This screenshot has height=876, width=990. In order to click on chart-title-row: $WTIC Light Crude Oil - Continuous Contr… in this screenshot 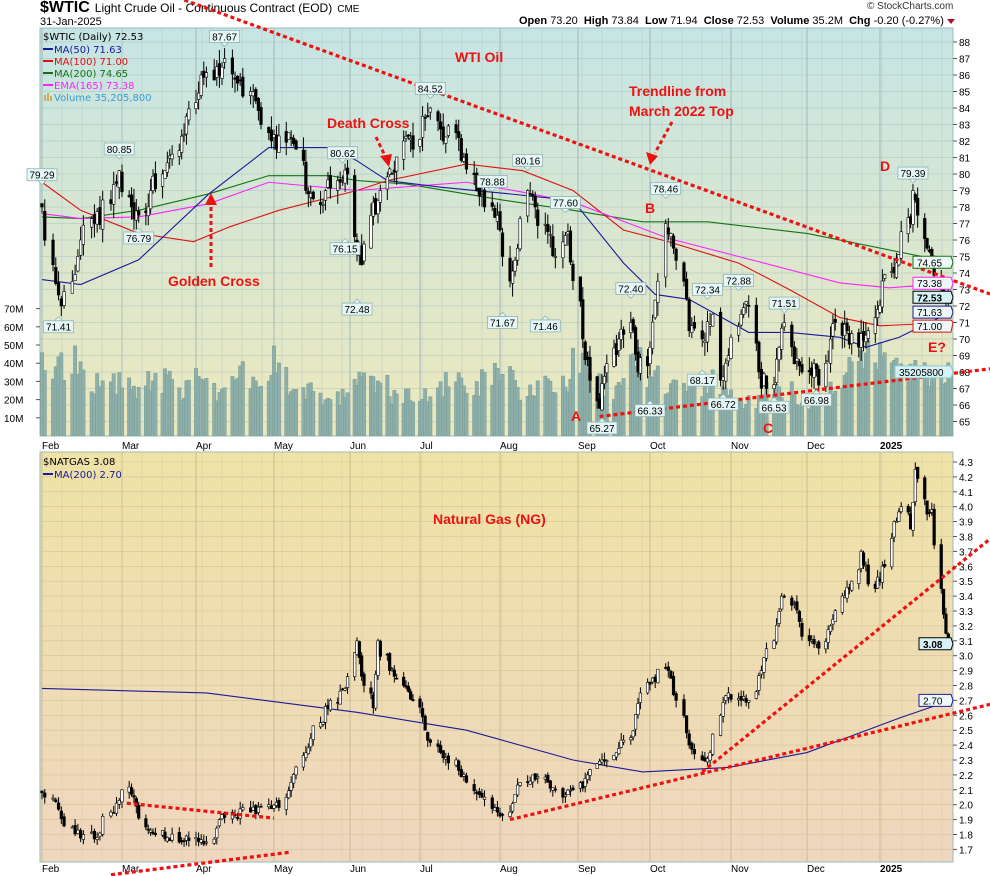, I will do `click(199, 8)`.